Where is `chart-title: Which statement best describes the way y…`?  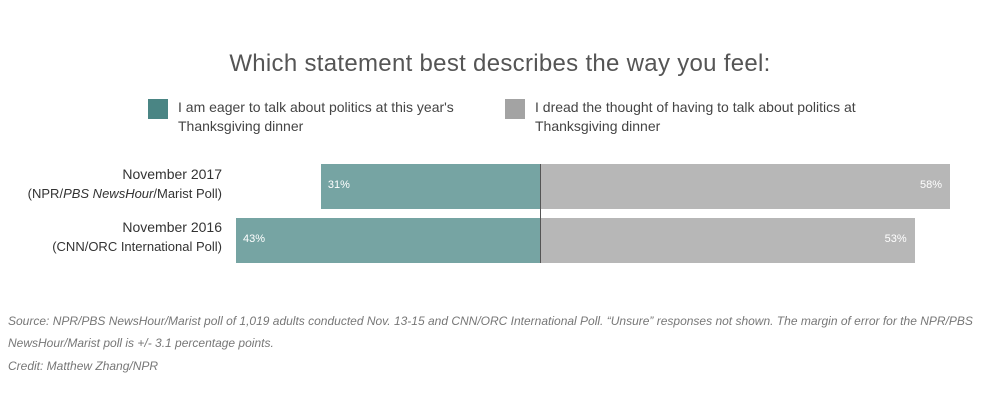 chart-title: Which statement best describes the way y… is located at coordinates (500, 63).